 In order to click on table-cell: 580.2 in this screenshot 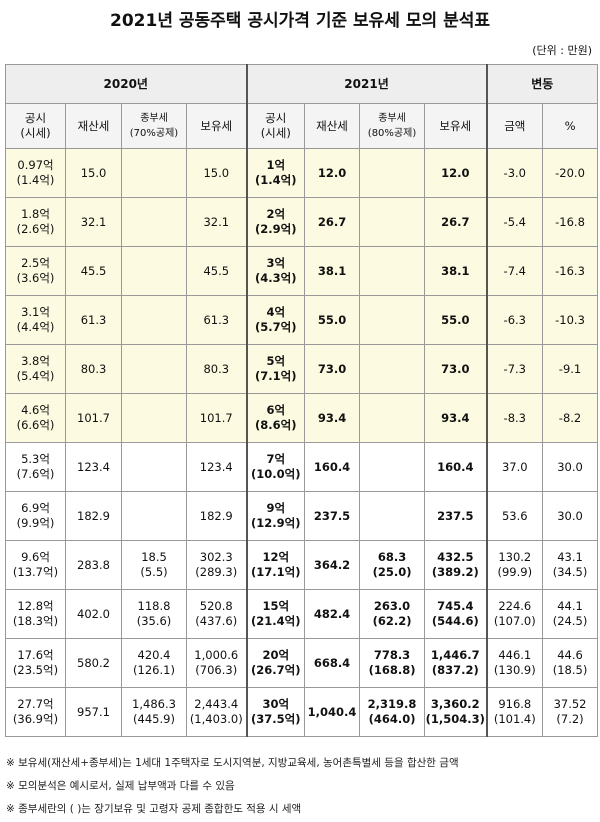, I will do `click(93, 663)`.